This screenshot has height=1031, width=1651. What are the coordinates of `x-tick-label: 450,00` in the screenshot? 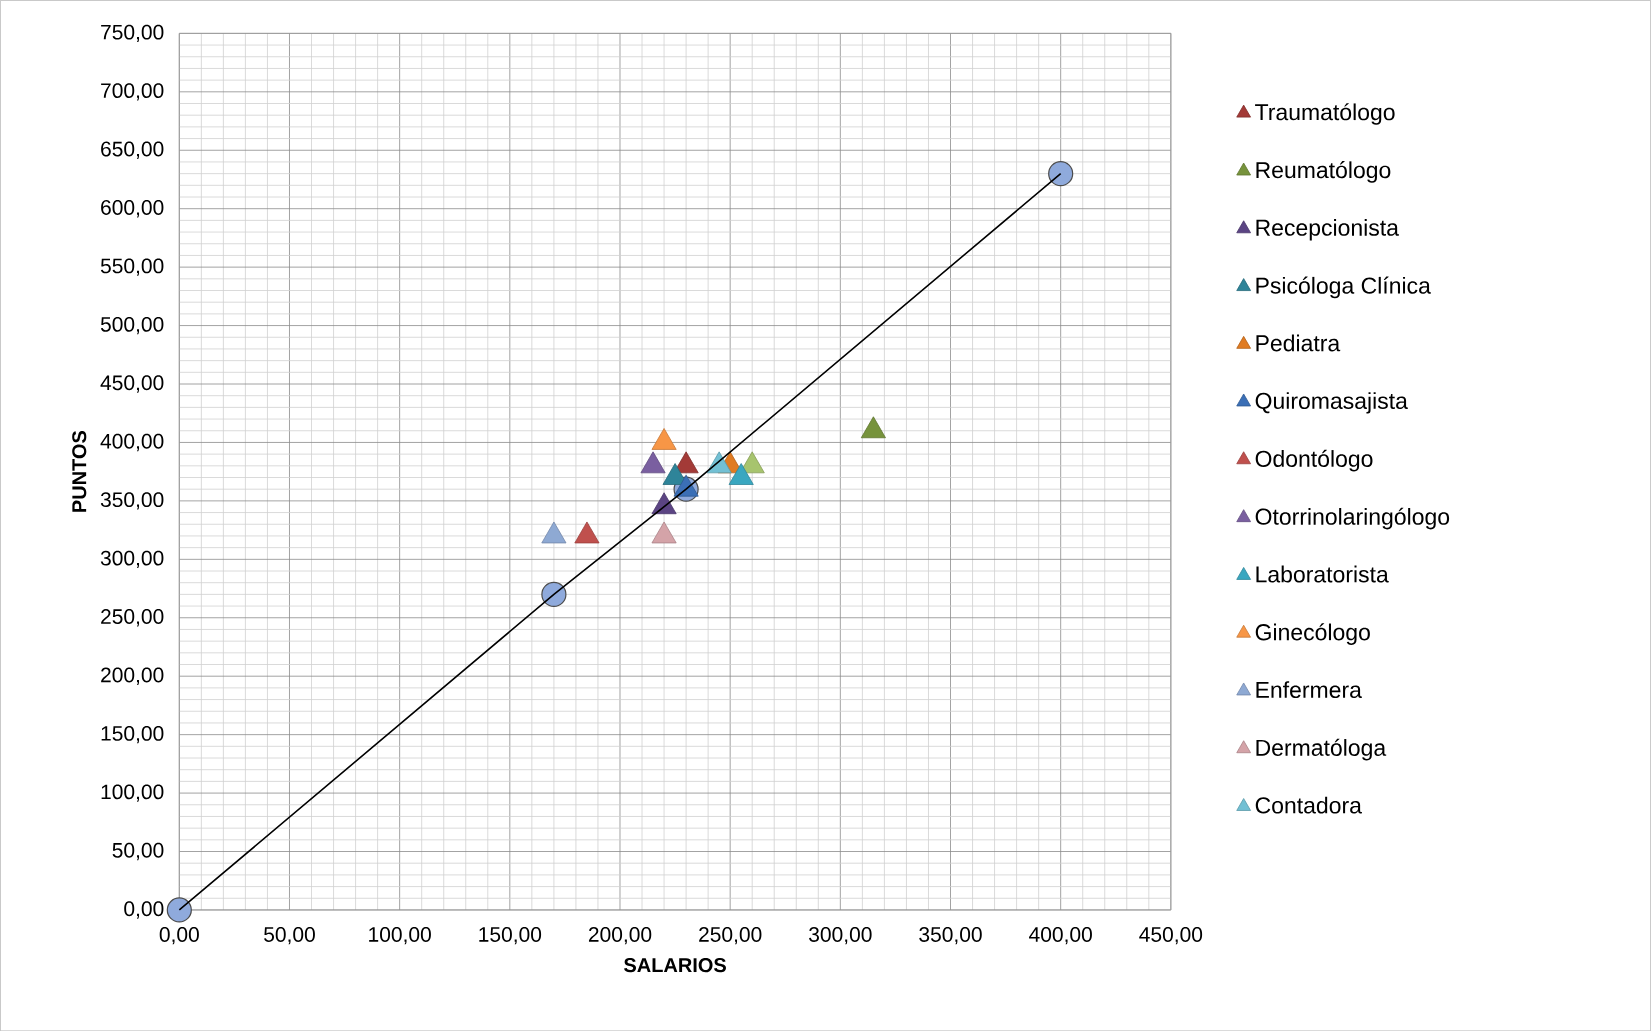 It's located at (1171, 935).